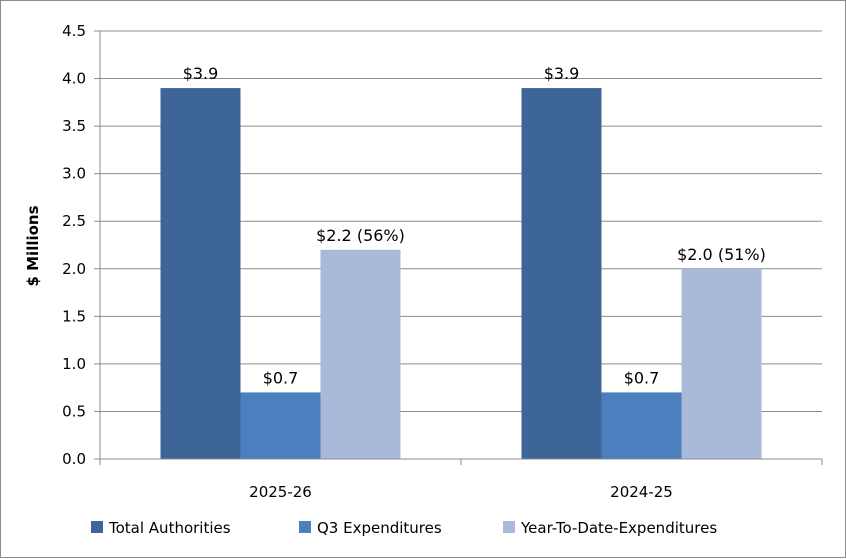  What do you see at coordinates (74, 31) in the screenshot?
I see `y-tick-label: 4.5` at bounding box center [74, 31].